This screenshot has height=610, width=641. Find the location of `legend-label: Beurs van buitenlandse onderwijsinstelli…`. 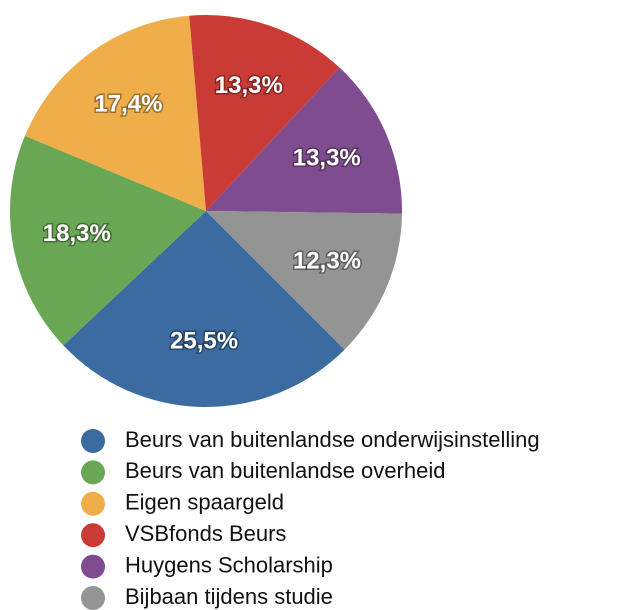

legend-label: Beurs van buitenlandse onderwijsinstelli… is located at coordinates (332, 439).